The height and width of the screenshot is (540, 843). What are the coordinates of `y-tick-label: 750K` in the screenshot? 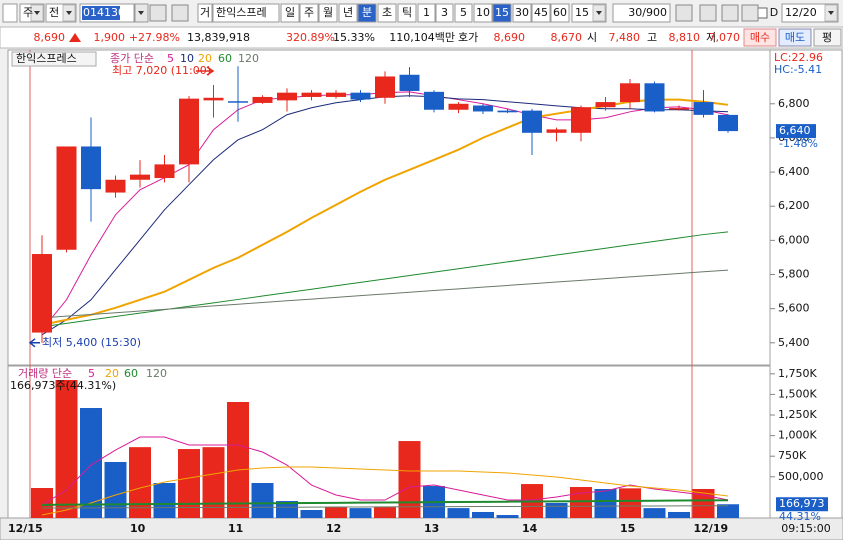 It's located at (792, 455).